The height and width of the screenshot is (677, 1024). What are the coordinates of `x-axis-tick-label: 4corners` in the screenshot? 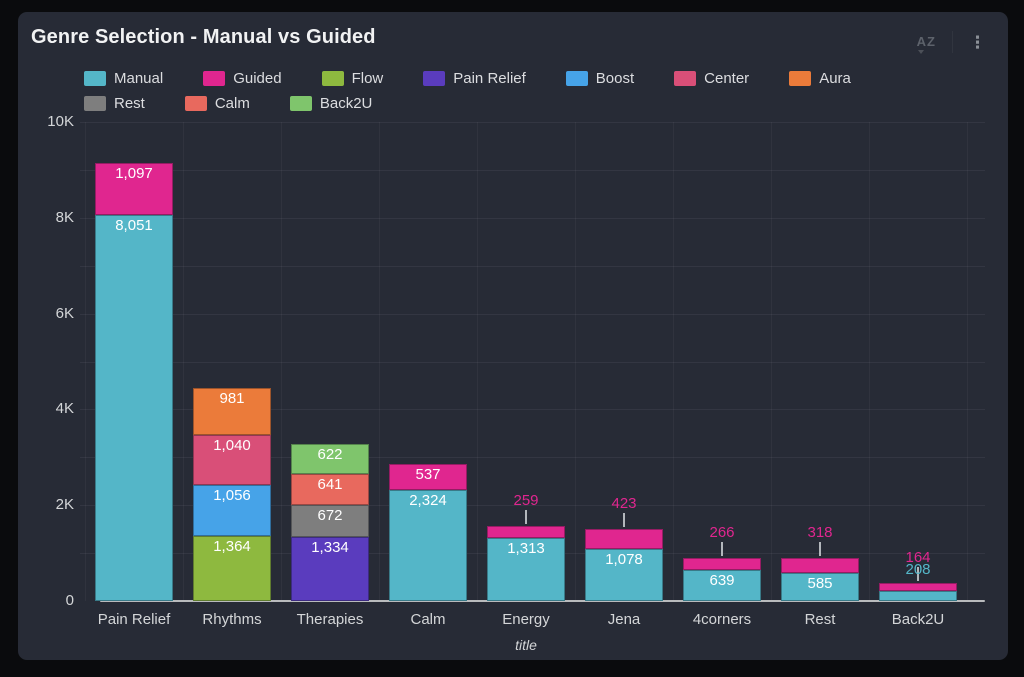 It's located at (722, 619).